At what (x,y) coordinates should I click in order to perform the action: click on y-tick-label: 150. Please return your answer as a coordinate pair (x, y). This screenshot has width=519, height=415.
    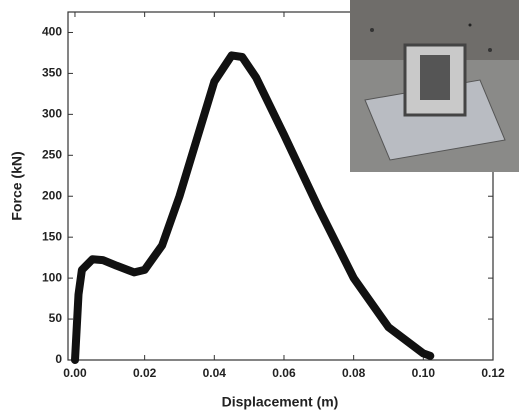
    Looking at the image, I should click on (52, 236).